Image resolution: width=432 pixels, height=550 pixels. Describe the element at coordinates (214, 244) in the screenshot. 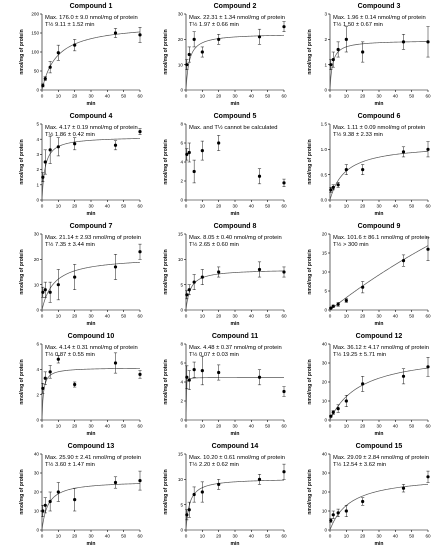

I see `fit-annotation: T½ 2.65 ± 0.60 min` at that location.